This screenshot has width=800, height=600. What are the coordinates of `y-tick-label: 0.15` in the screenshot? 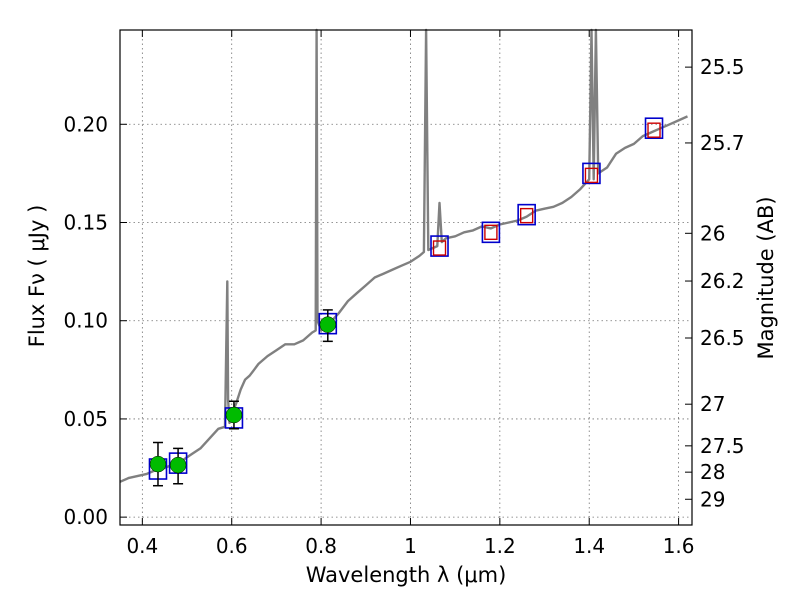 It's located at (85, 223).